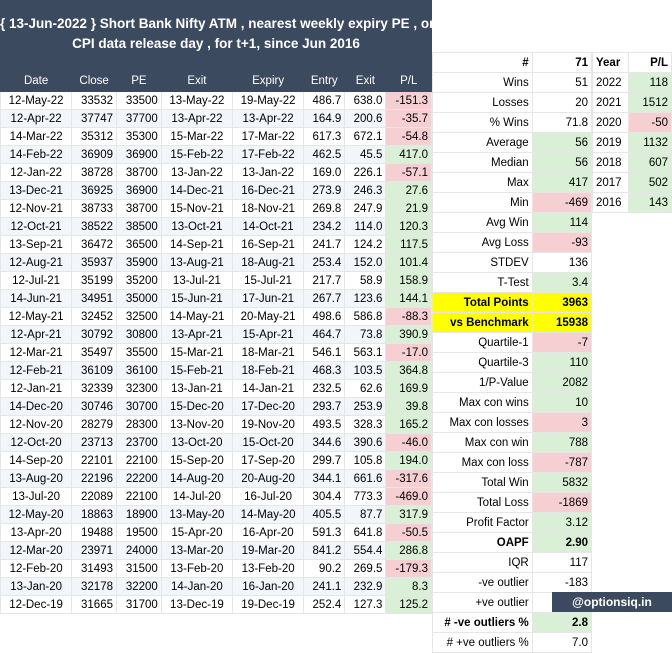 The height and width of the screenshot is (653, 672). What do you see at coordinates (408, 81) in the screenshot?
I see `trades-col-header: P/L` at bounding box center [408, 81].